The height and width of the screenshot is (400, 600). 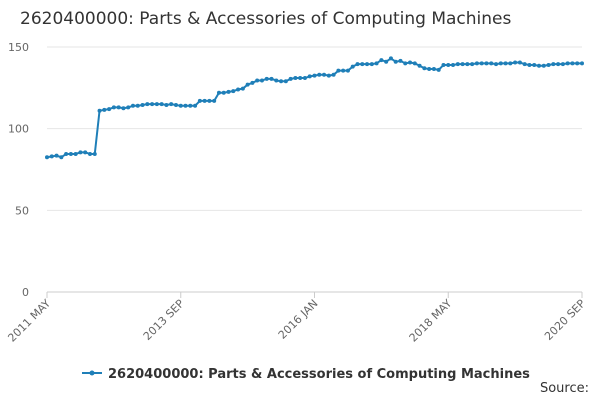 What do you see at coordinates (565, 320) in the screenshot?
I see `x-tick-label: 2020 SEP` at bounding box center [565, 320].